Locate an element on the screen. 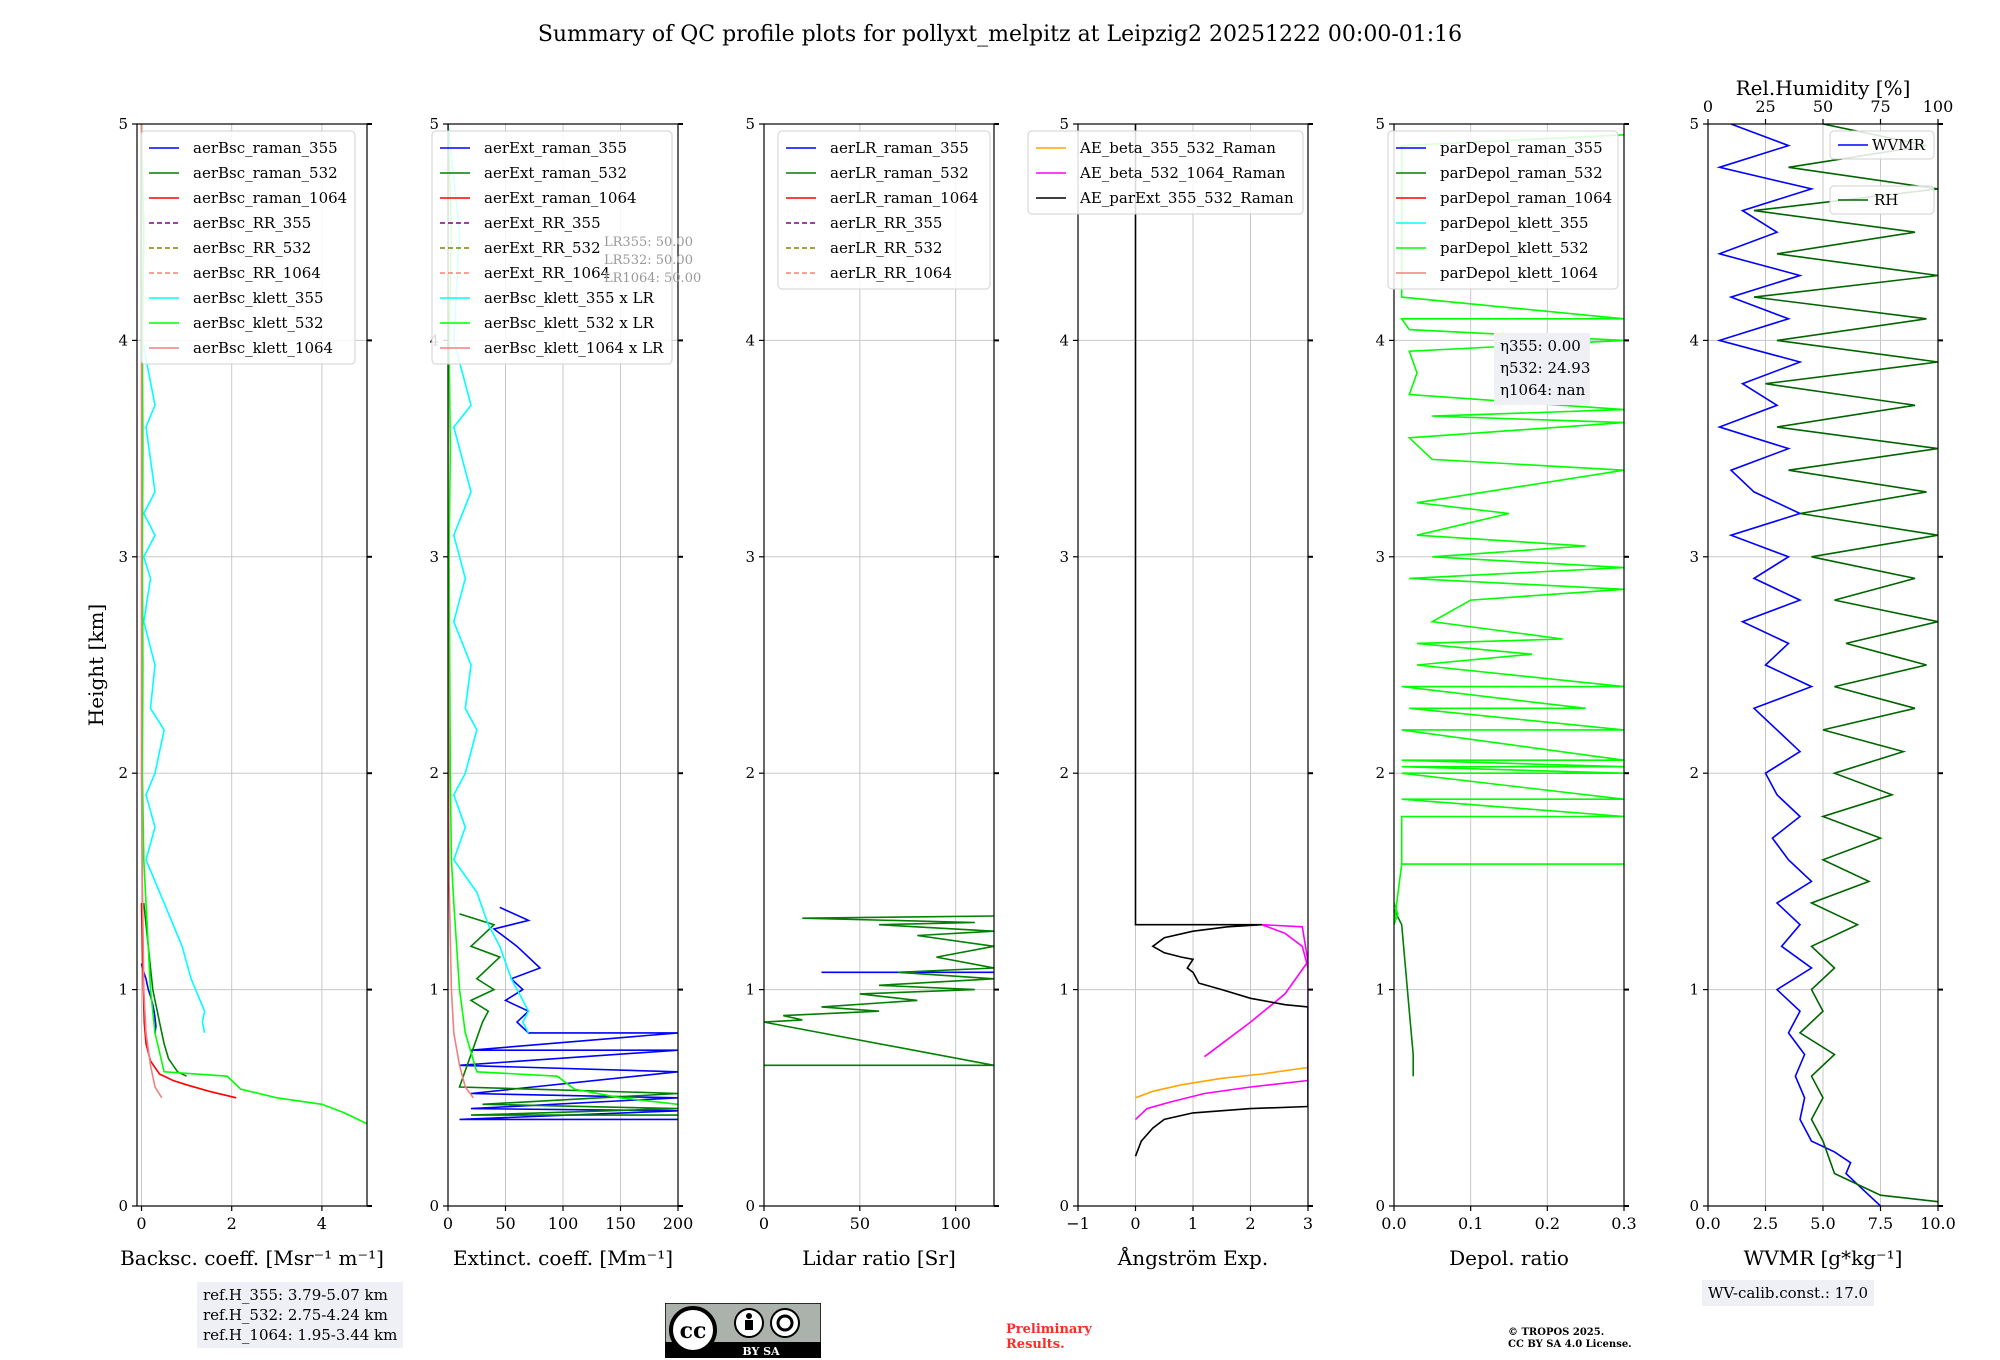  x-tick-label: 2.5 is located at coordinates (1765, 1223).